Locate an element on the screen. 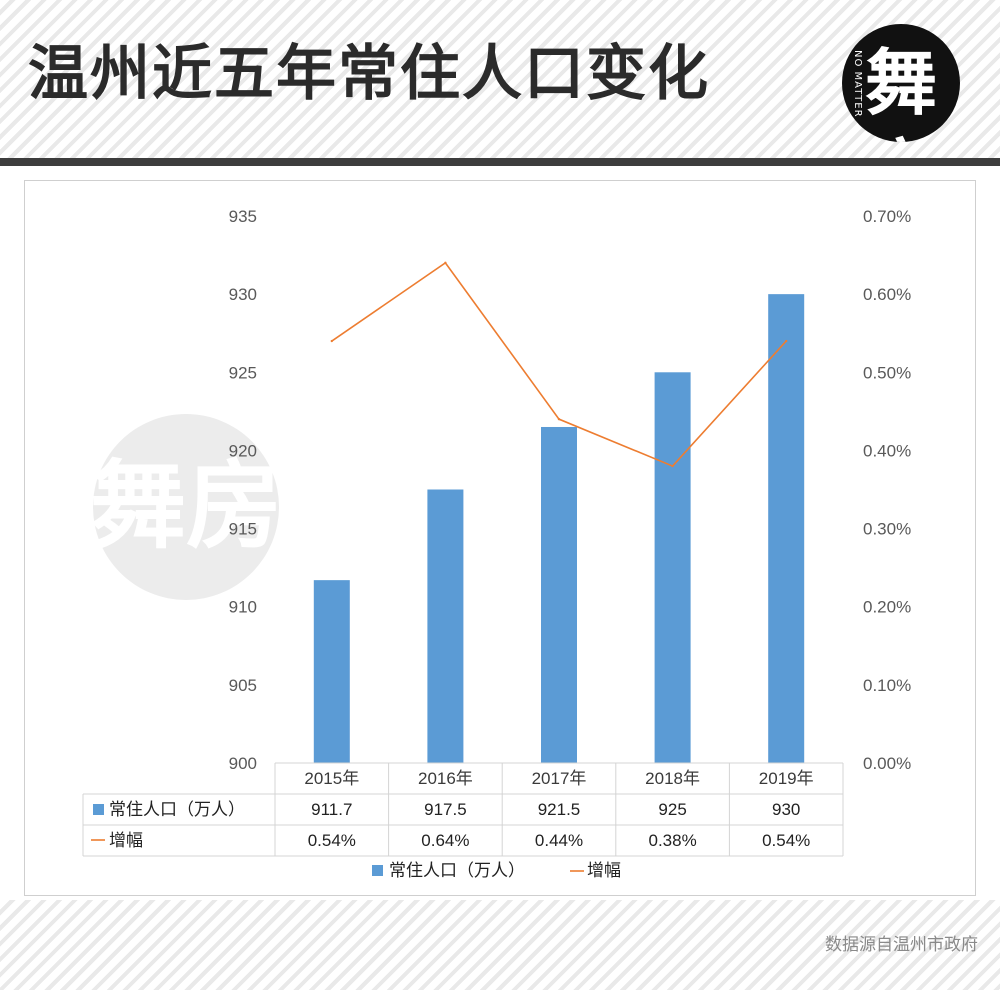 This screenshot has width=1000, height=990. page-title: 温州近五年常住人口变化 is located at coordinates (369, 74).